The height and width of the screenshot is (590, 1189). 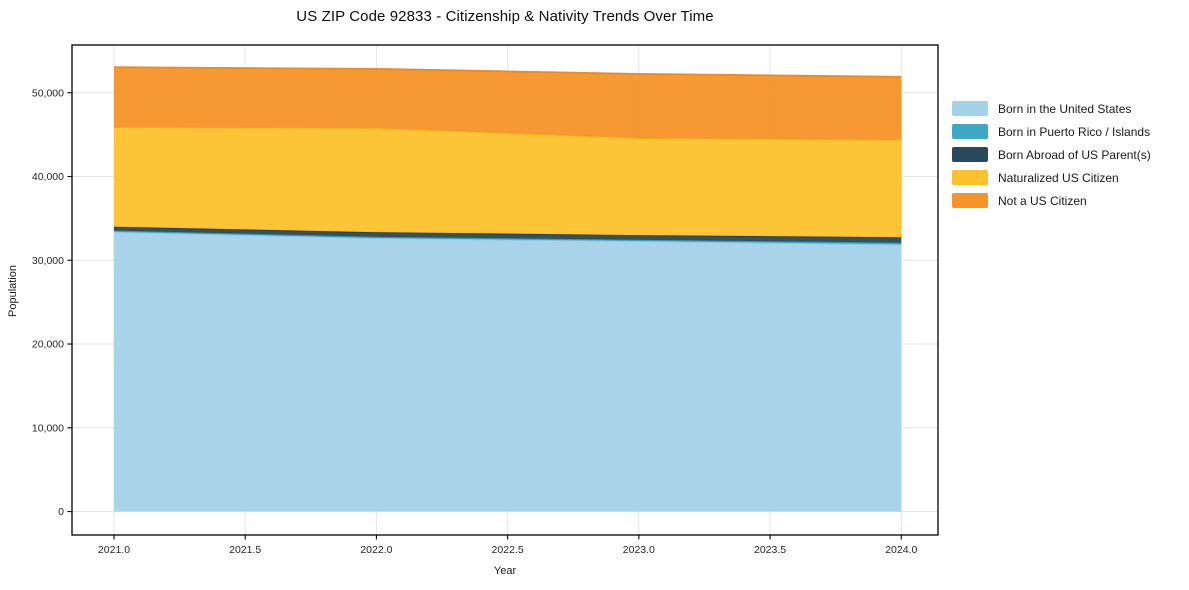 I want to click on legend-label: Born in the United States, so click(x=1065, y=108).